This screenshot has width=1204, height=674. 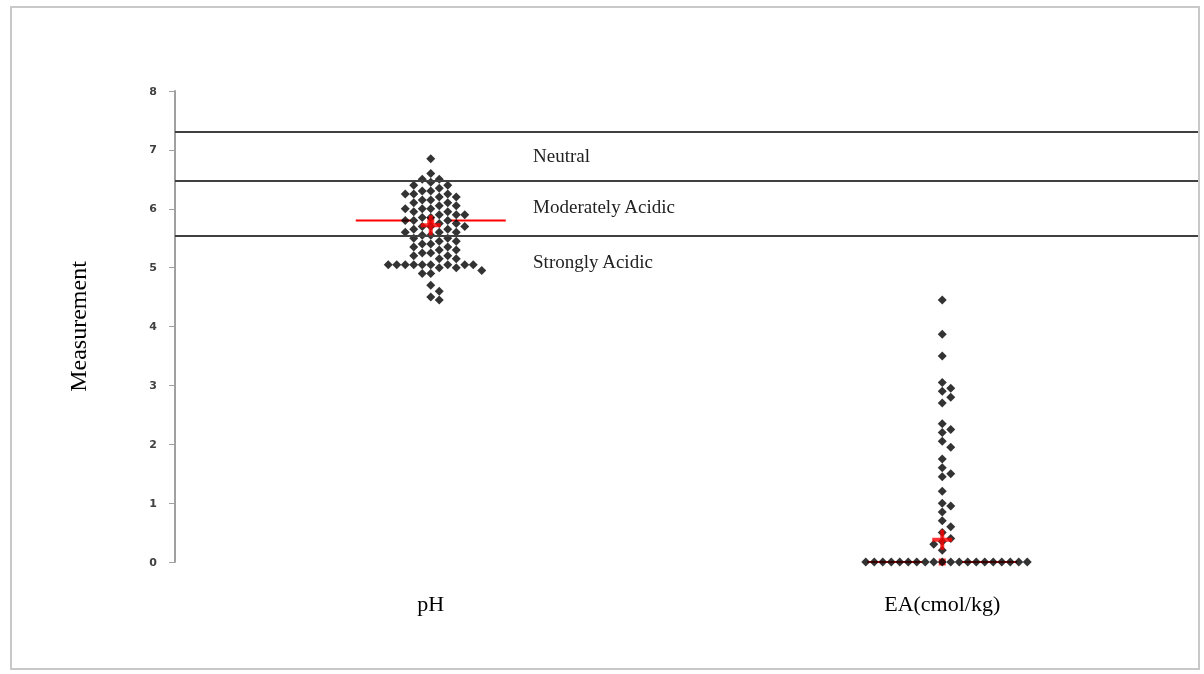 I want to click on annotation: Moderately Acidic, so click(x=604, y=207).